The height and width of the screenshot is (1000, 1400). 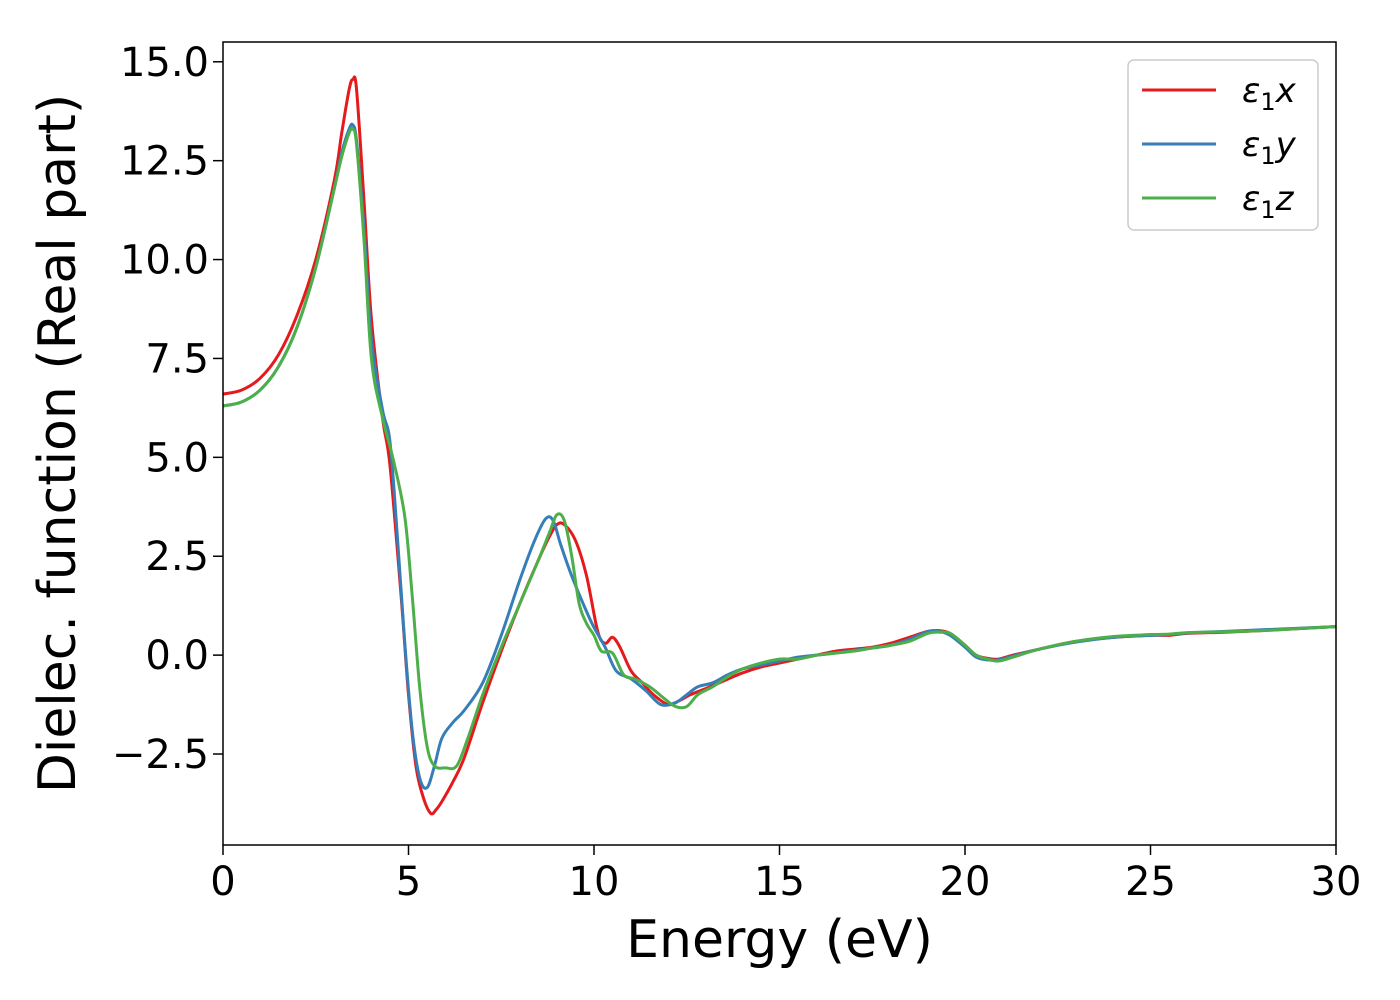 I want to click on y-axis-label: Dielec. function (Real part), so click(x=58, y=443).